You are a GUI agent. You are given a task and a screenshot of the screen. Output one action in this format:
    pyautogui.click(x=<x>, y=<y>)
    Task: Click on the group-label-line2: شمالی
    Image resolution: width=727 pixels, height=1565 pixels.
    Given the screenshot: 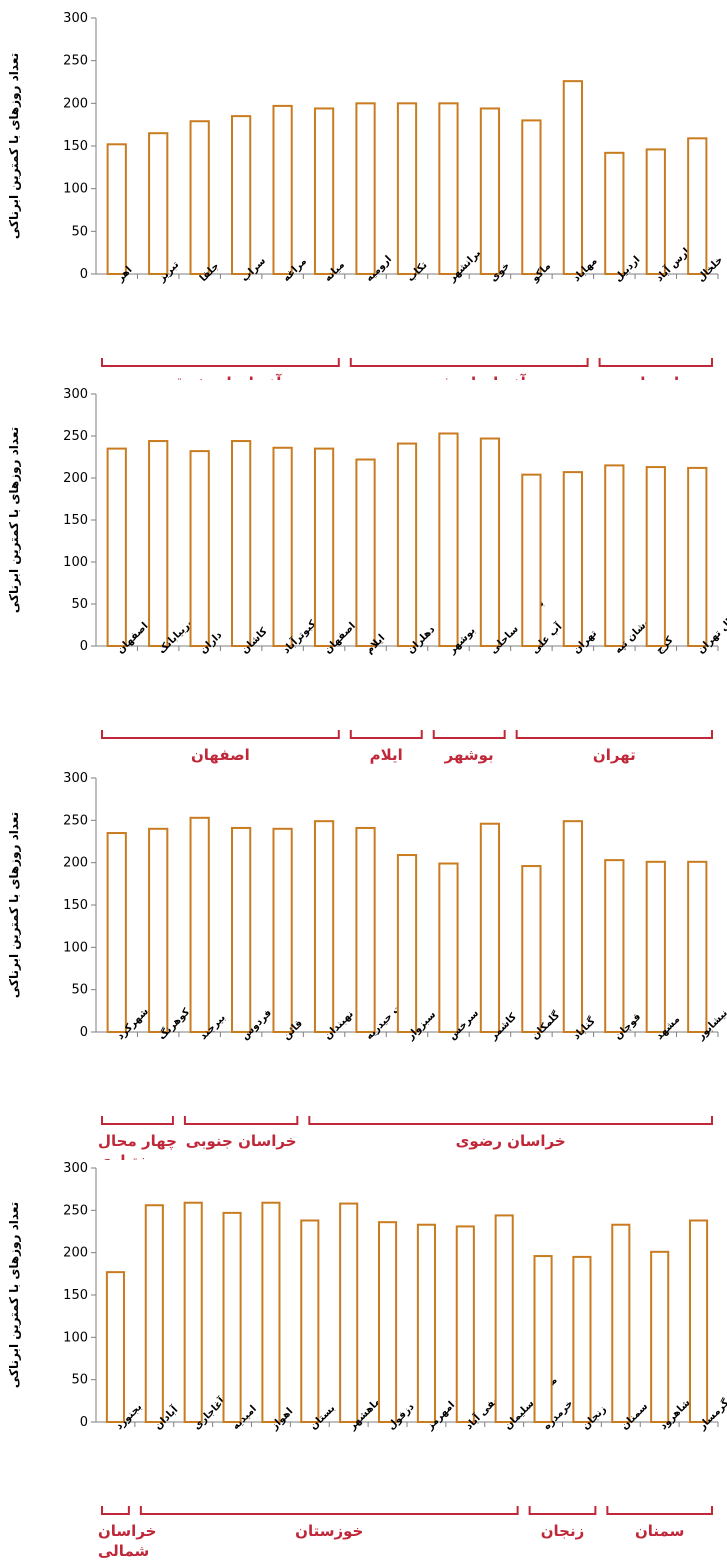 What is the action you would take?
    pyautogui.click(x=123, y=1551)
    